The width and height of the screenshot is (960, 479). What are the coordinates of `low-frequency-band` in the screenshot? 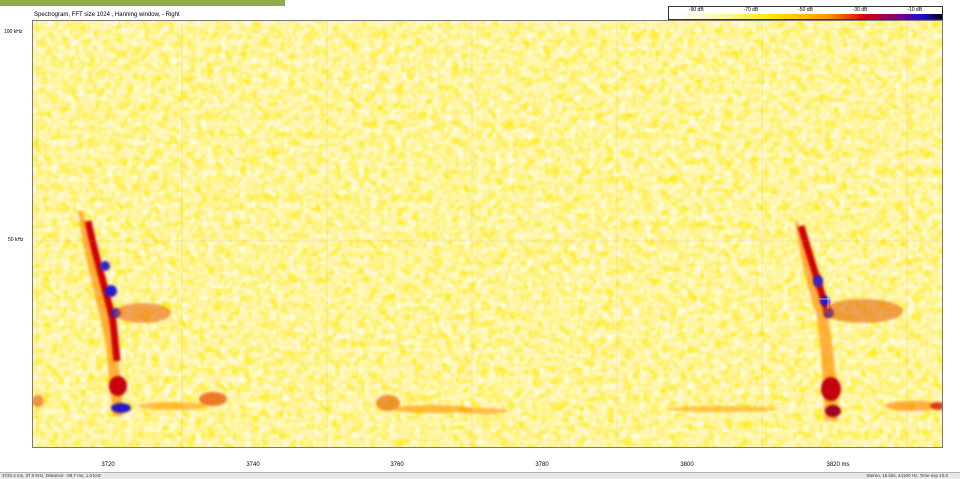 It's located at (487, 403).